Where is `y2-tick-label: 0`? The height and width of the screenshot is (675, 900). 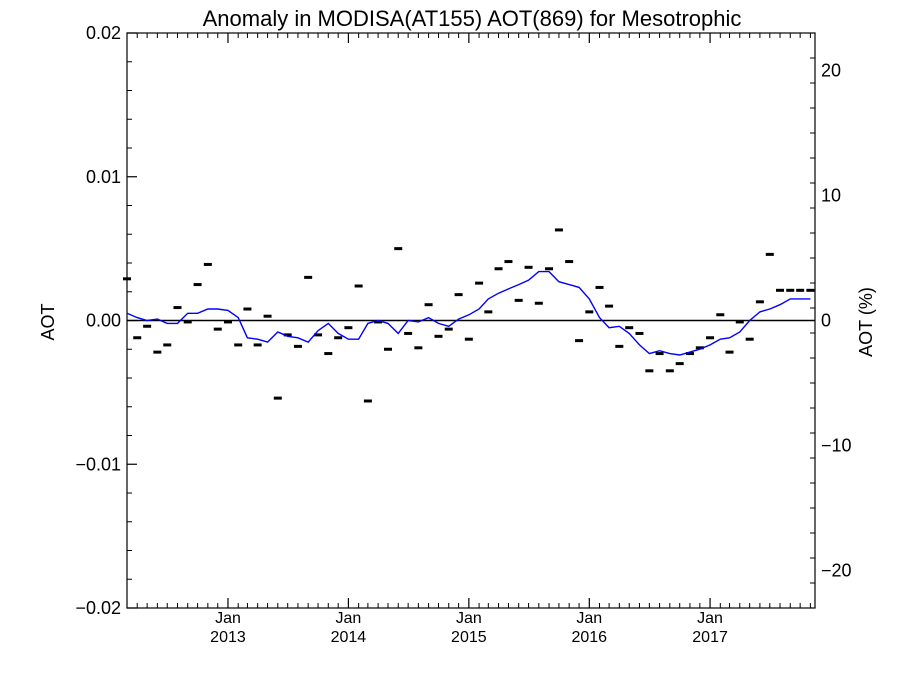 y2-tick-label: 0 is located at coordinates (826, 321).